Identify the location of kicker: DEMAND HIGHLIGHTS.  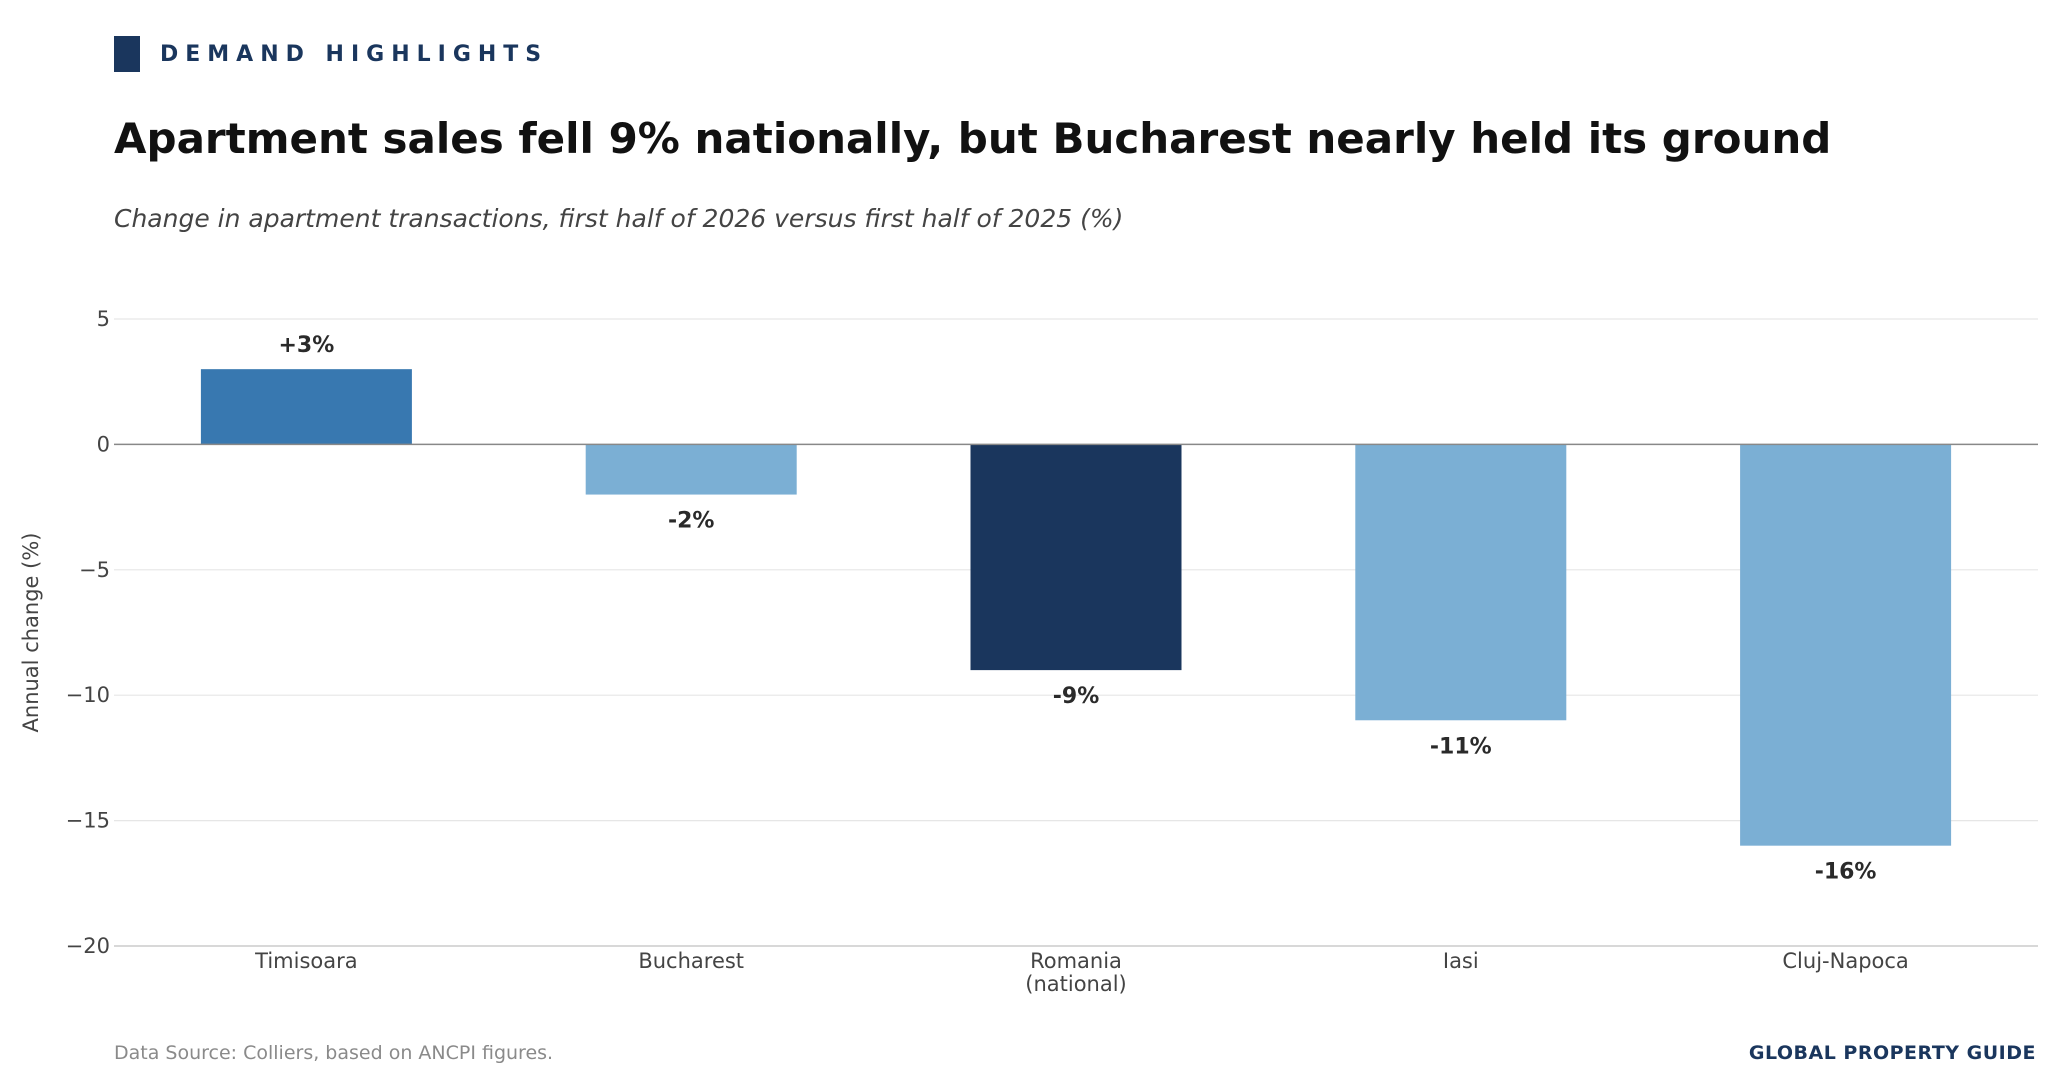
(331, 54).